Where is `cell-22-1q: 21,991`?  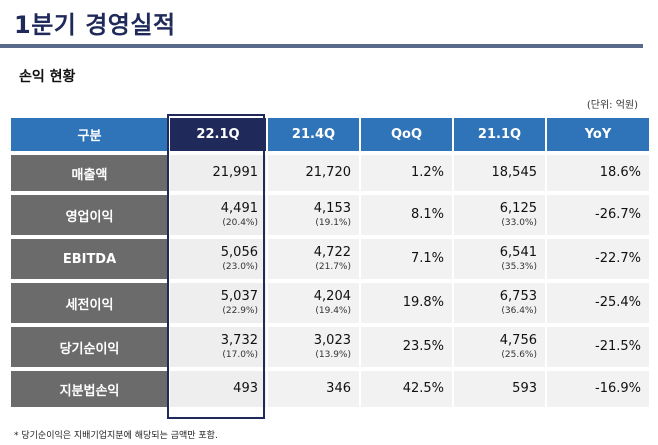
cell-22-1q: 21,991 is located at coordinates (217, 173).